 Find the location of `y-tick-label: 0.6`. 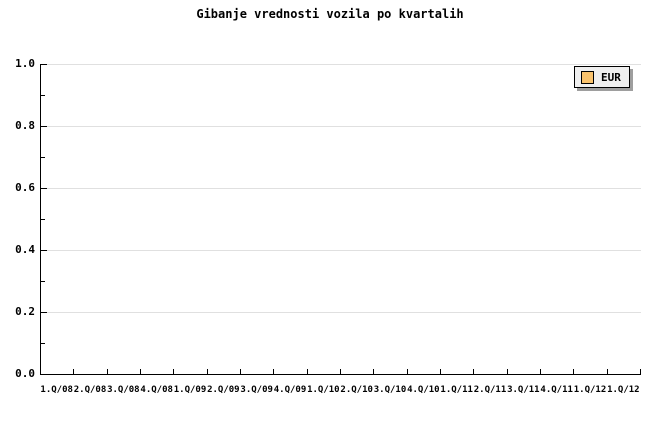

y-tick-label: 0.6 is located at coordinates (25, 187).